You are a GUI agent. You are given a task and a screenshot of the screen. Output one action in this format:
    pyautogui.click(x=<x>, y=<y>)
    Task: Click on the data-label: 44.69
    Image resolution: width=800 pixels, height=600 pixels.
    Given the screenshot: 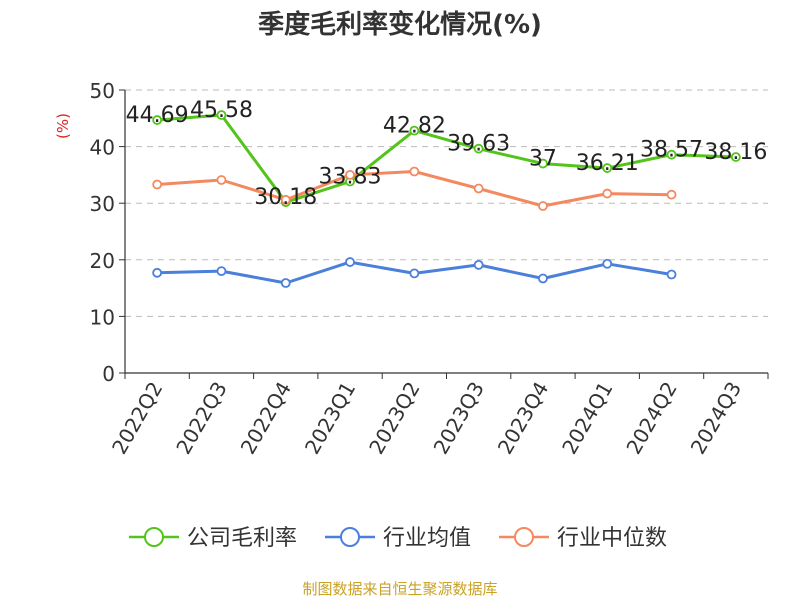 What is the action you would take?
    pyautogui.click(x=157, y=115)
    